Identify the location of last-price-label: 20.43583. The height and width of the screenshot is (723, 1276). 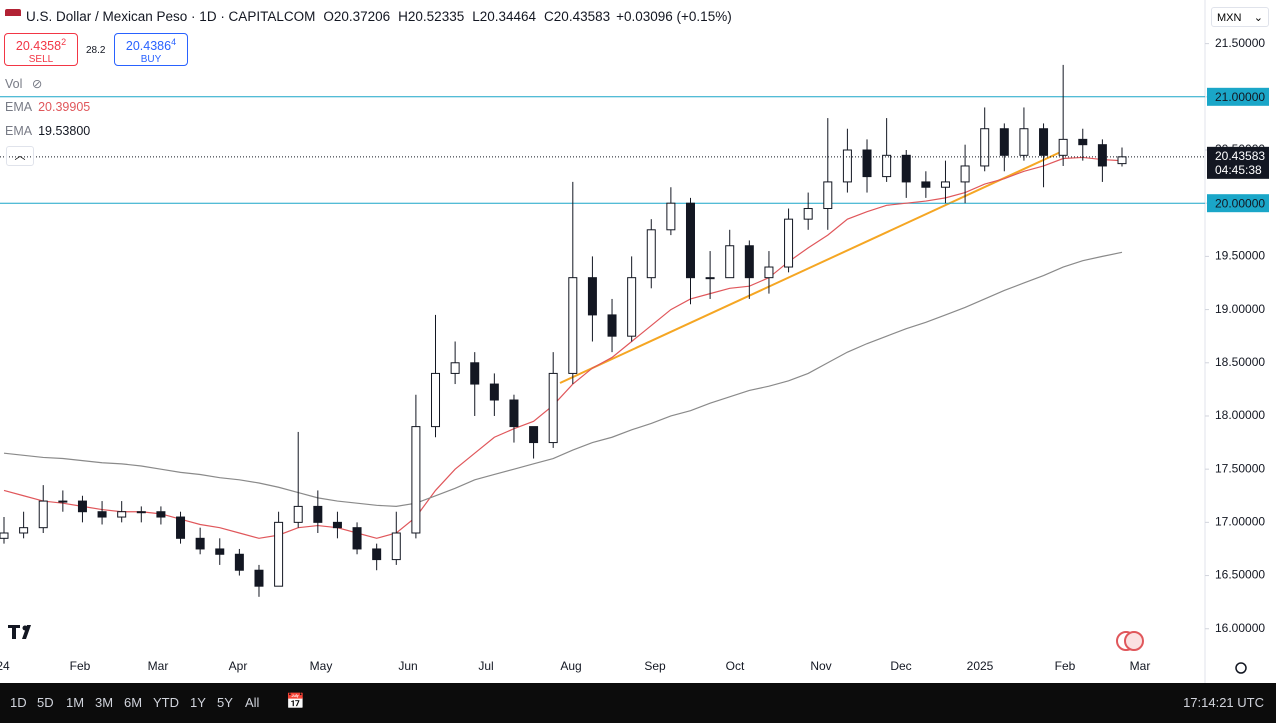
(1240, 156).